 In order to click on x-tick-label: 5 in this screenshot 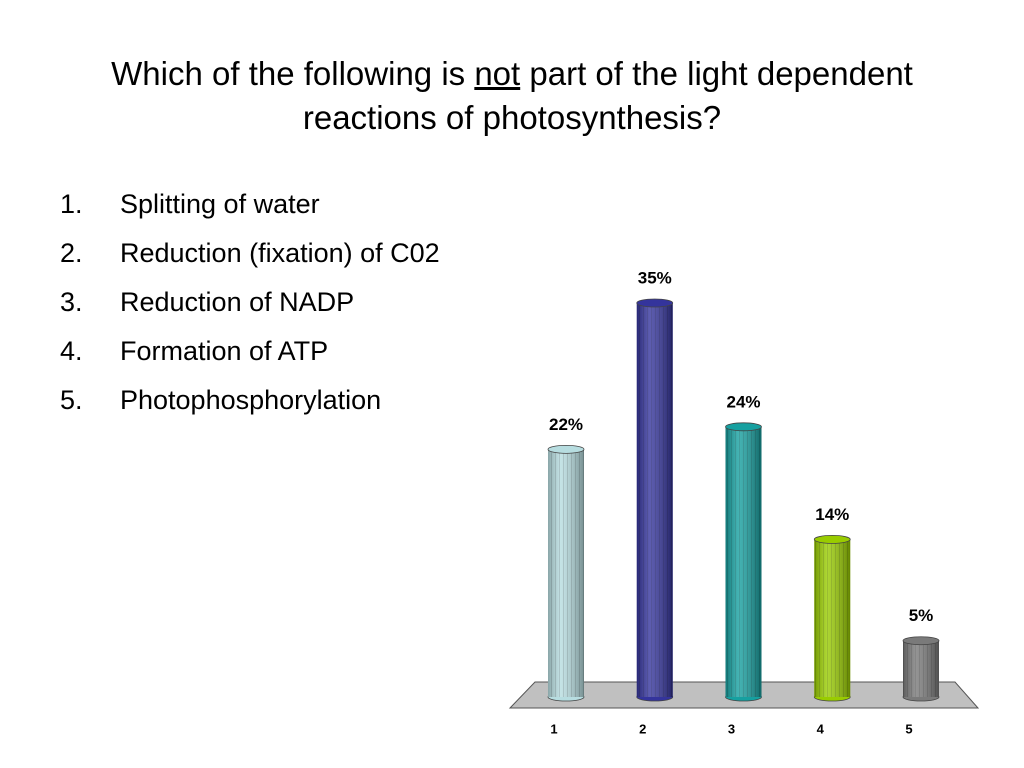, I will do `click(908, 728)`.